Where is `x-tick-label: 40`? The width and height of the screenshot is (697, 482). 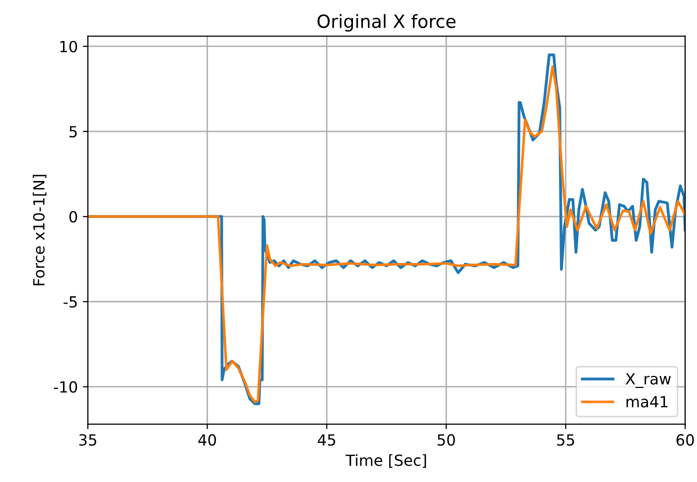
x-tick-label: 40 is located at coordinates (207, 440).